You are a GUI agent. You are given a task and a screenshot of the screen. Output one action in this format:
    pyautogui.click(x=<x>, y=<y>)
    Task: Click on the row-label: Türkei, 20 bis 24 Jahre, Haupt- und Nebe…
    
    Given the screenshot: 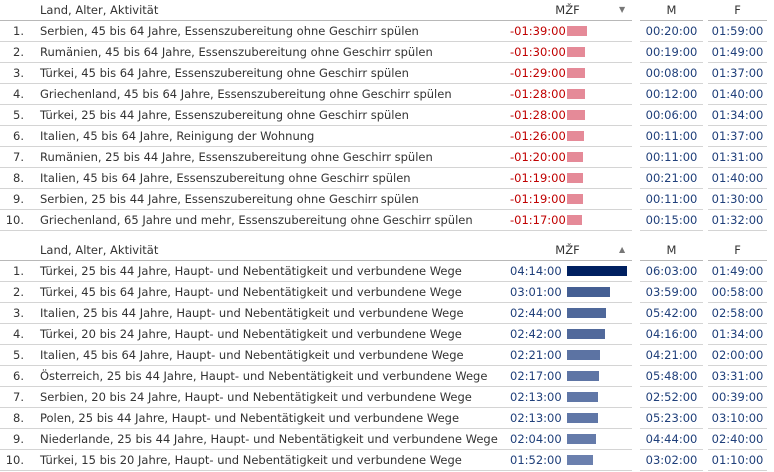 What is the action you would take?
    pyautogui.click(x=251, y=334)
    